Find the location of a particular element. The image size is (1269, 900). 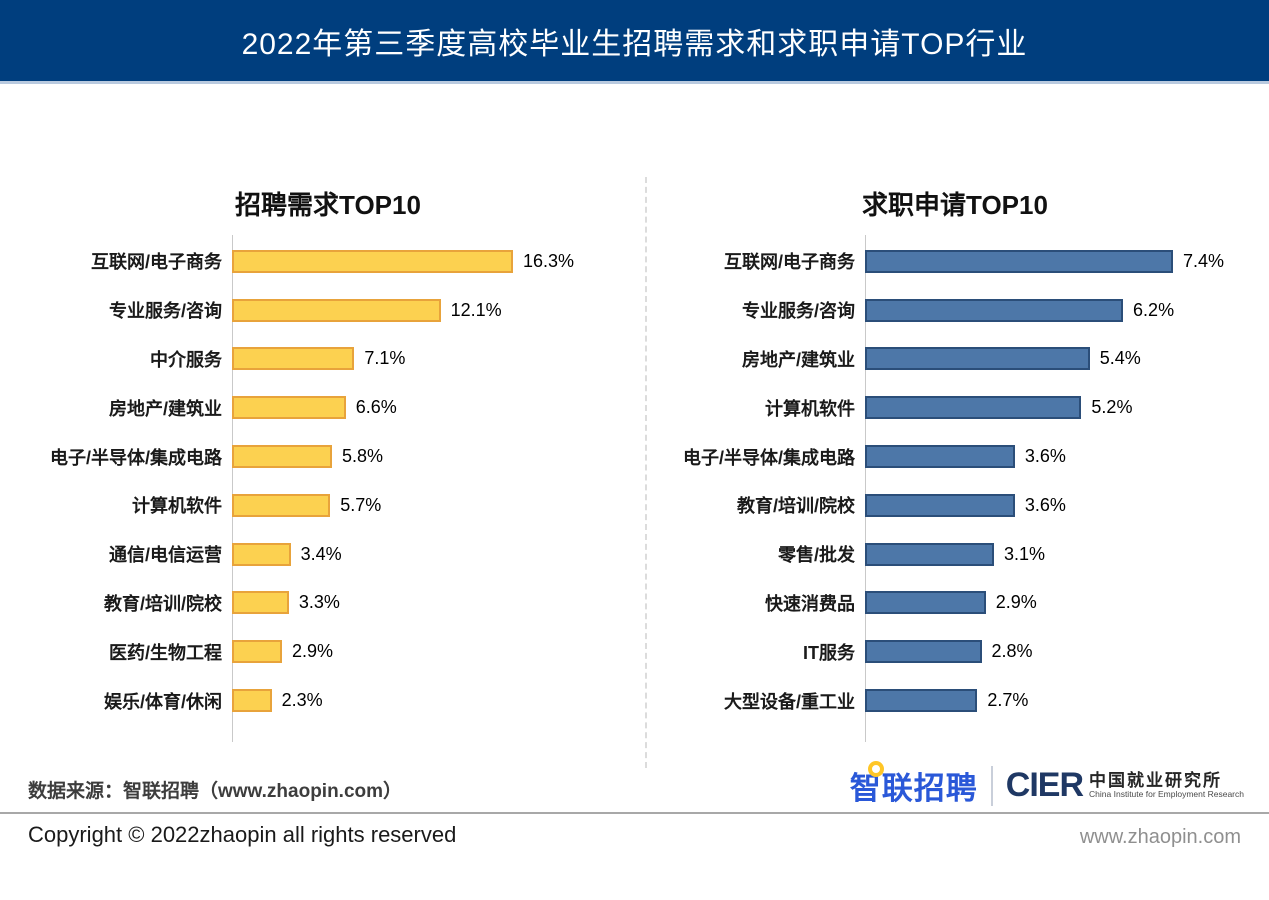

bar-row: 互联网/电子商务 16.3% is located at coordinates (328, 261).